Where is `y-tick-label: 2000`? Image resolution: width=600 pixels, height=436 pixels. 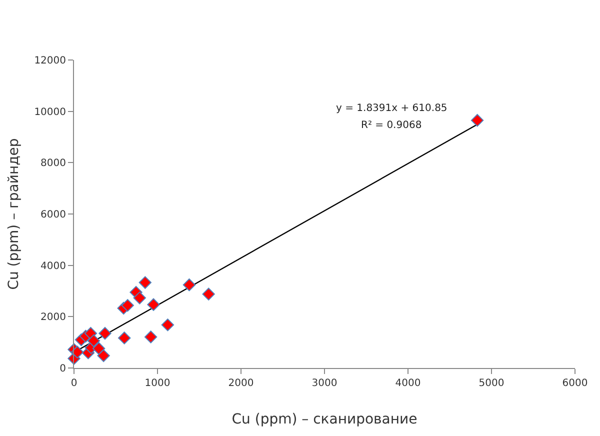 y-tick-label: 2000 is located at coordinates (53, 318).